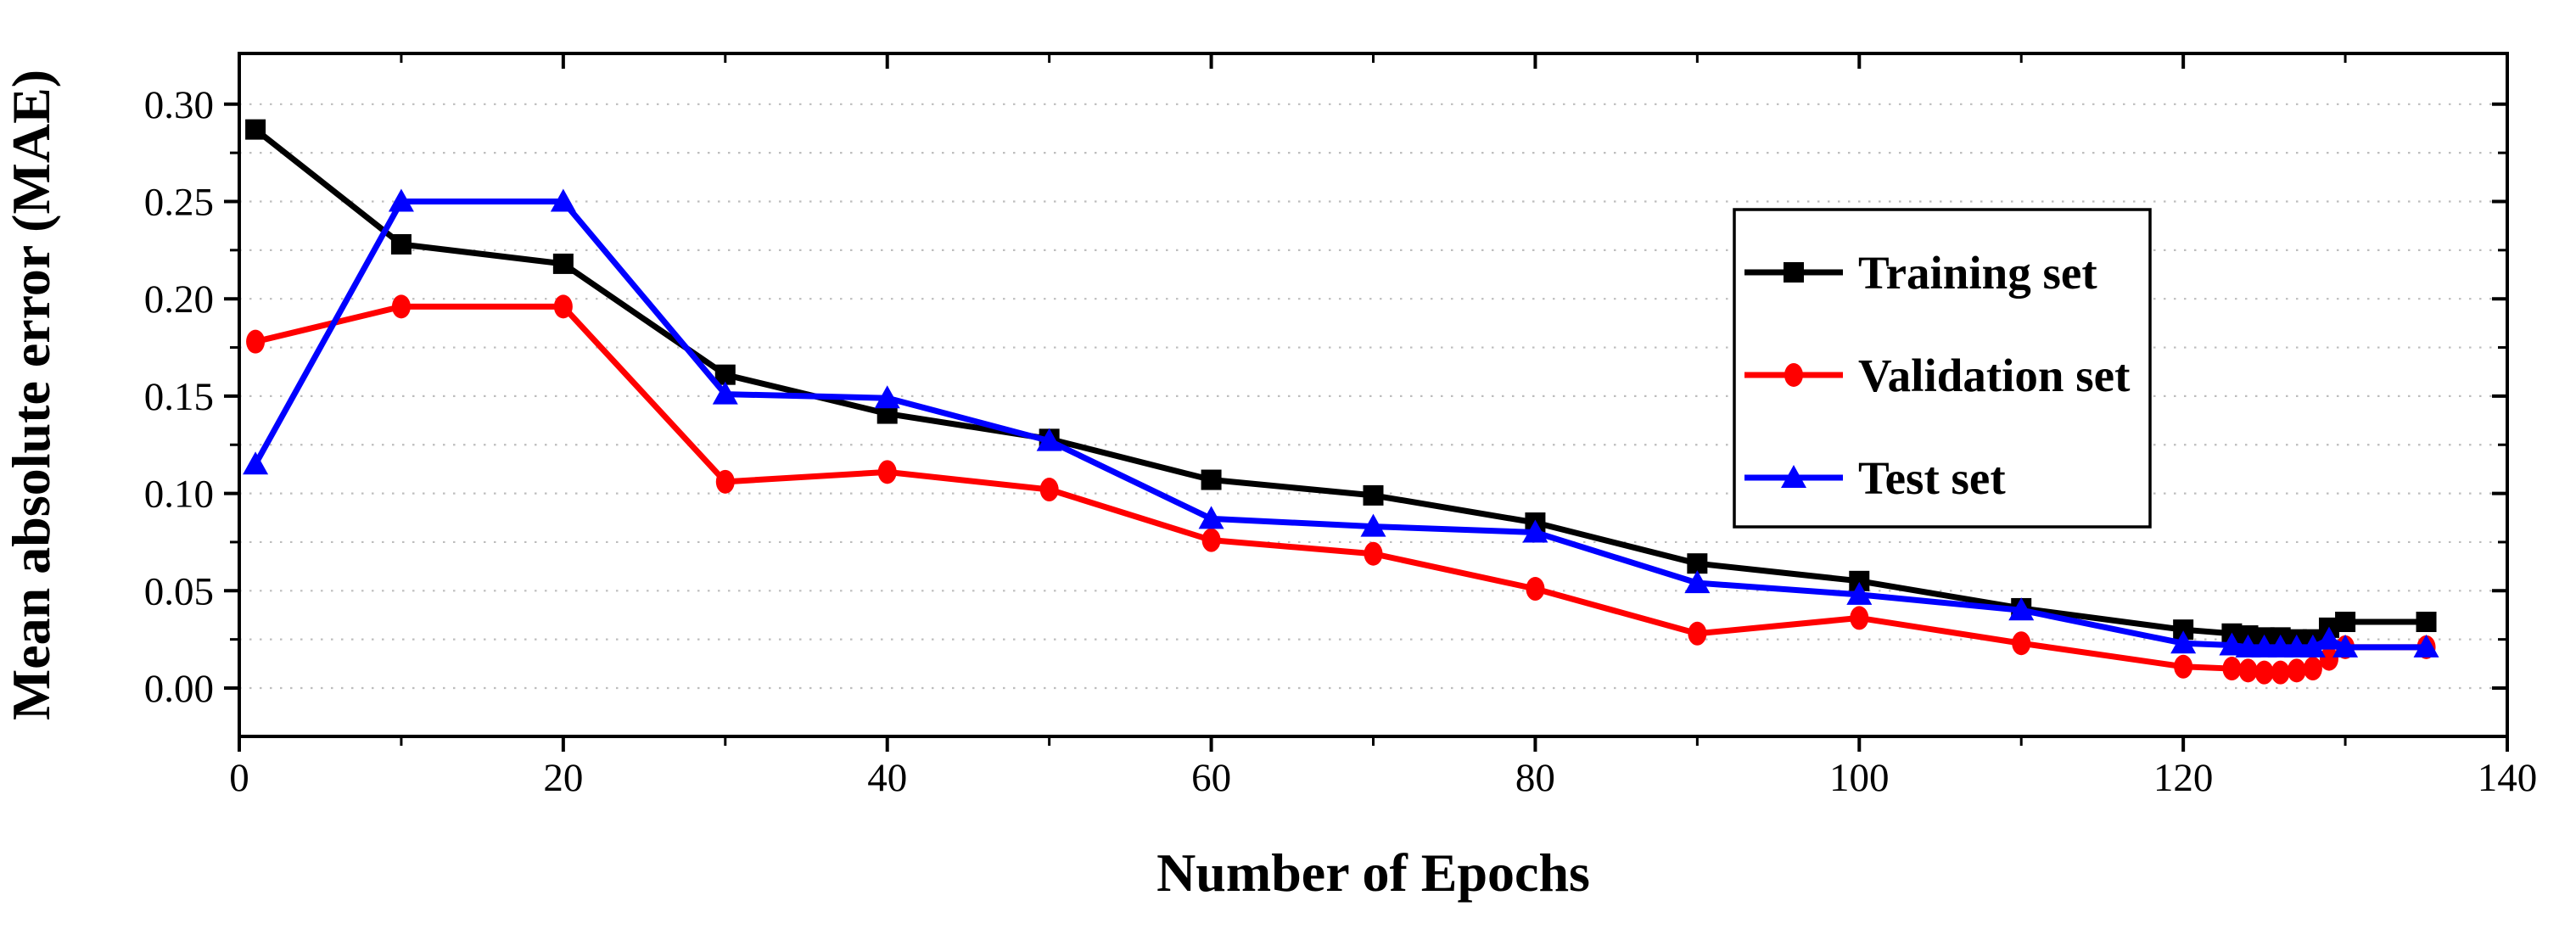 Image resolution: width=2576 pixels, height=929 pixels. I want to click on x-tick-label: 40, so click(887, 778).